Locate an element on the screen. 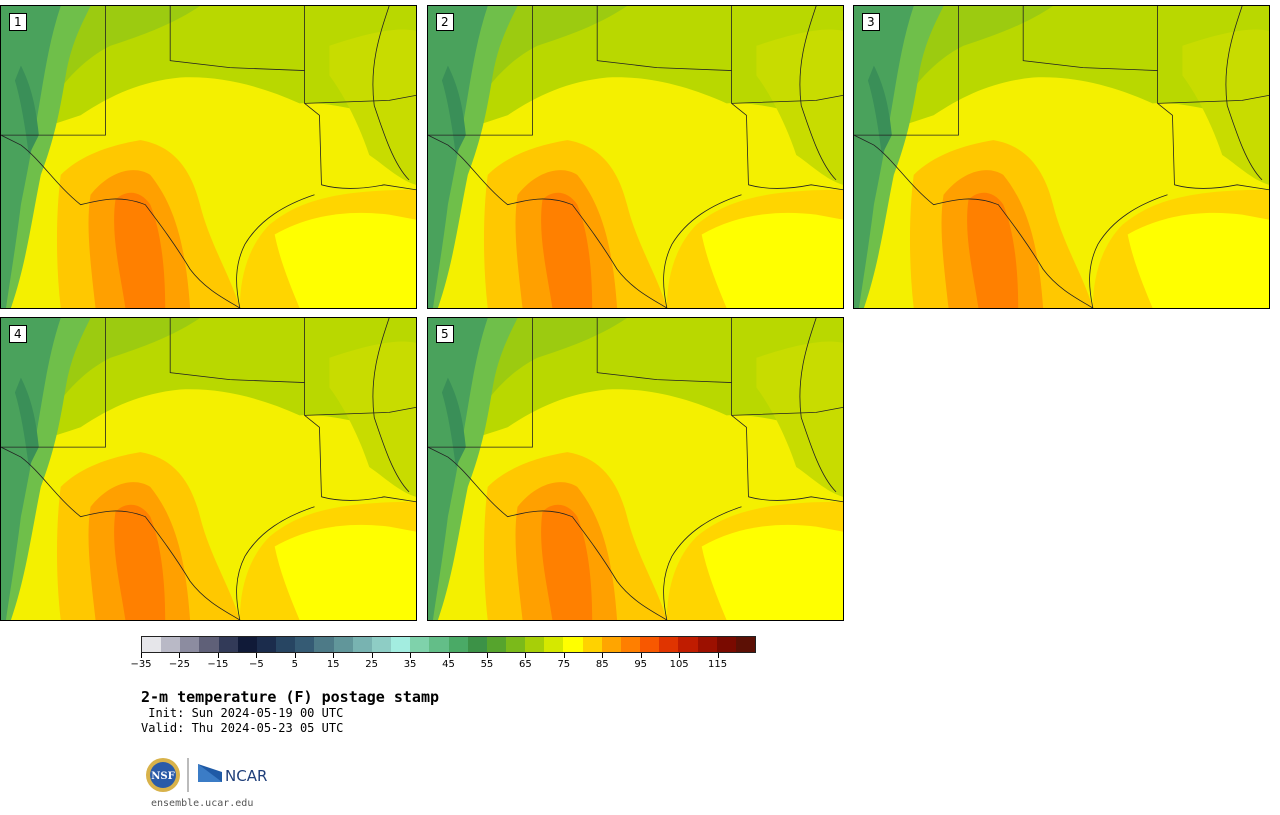 This screenshot has width=1280, height=815. ncar-logo: NCAR is located at coordinates (232, 774).